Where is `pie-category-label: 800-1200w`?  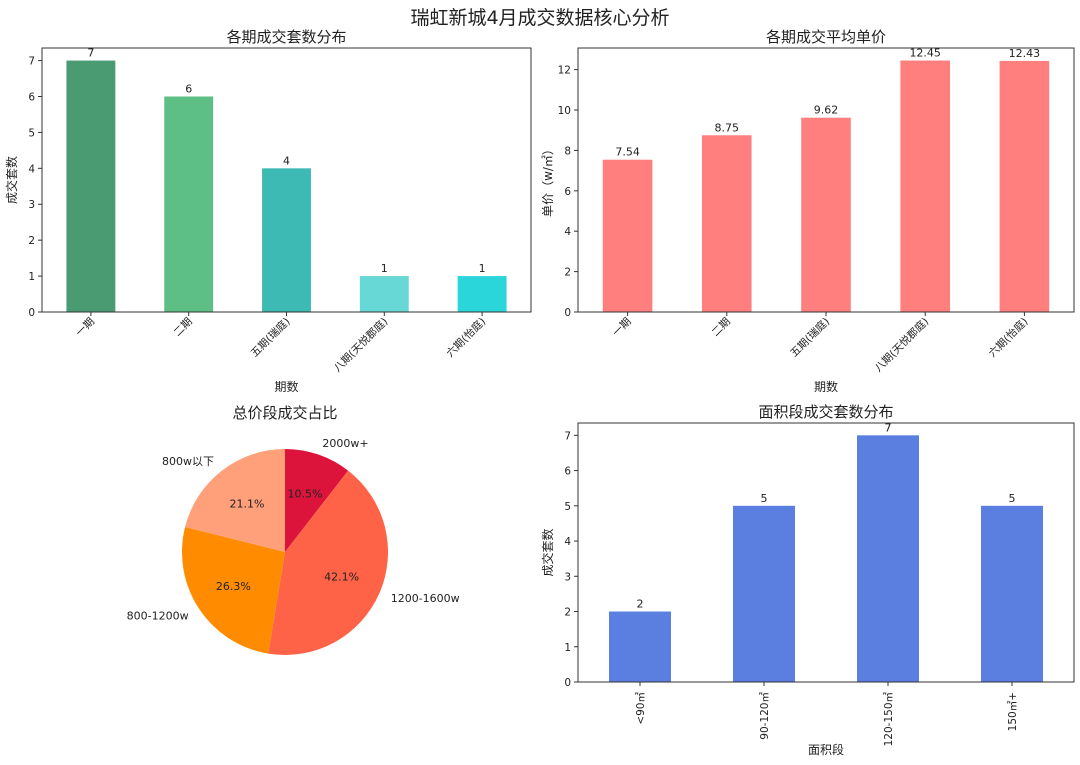 pie-category-label: 800-1200w is located at coordinates (158, 615).